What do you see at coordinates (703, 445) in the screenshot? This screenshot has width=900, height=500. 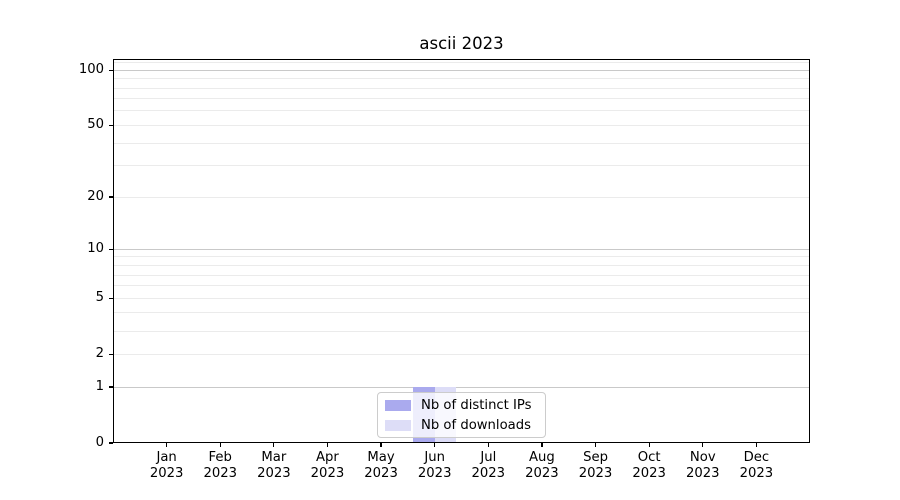 I see `xtick-mark-nov-2023` at bounding box center [703, 445].